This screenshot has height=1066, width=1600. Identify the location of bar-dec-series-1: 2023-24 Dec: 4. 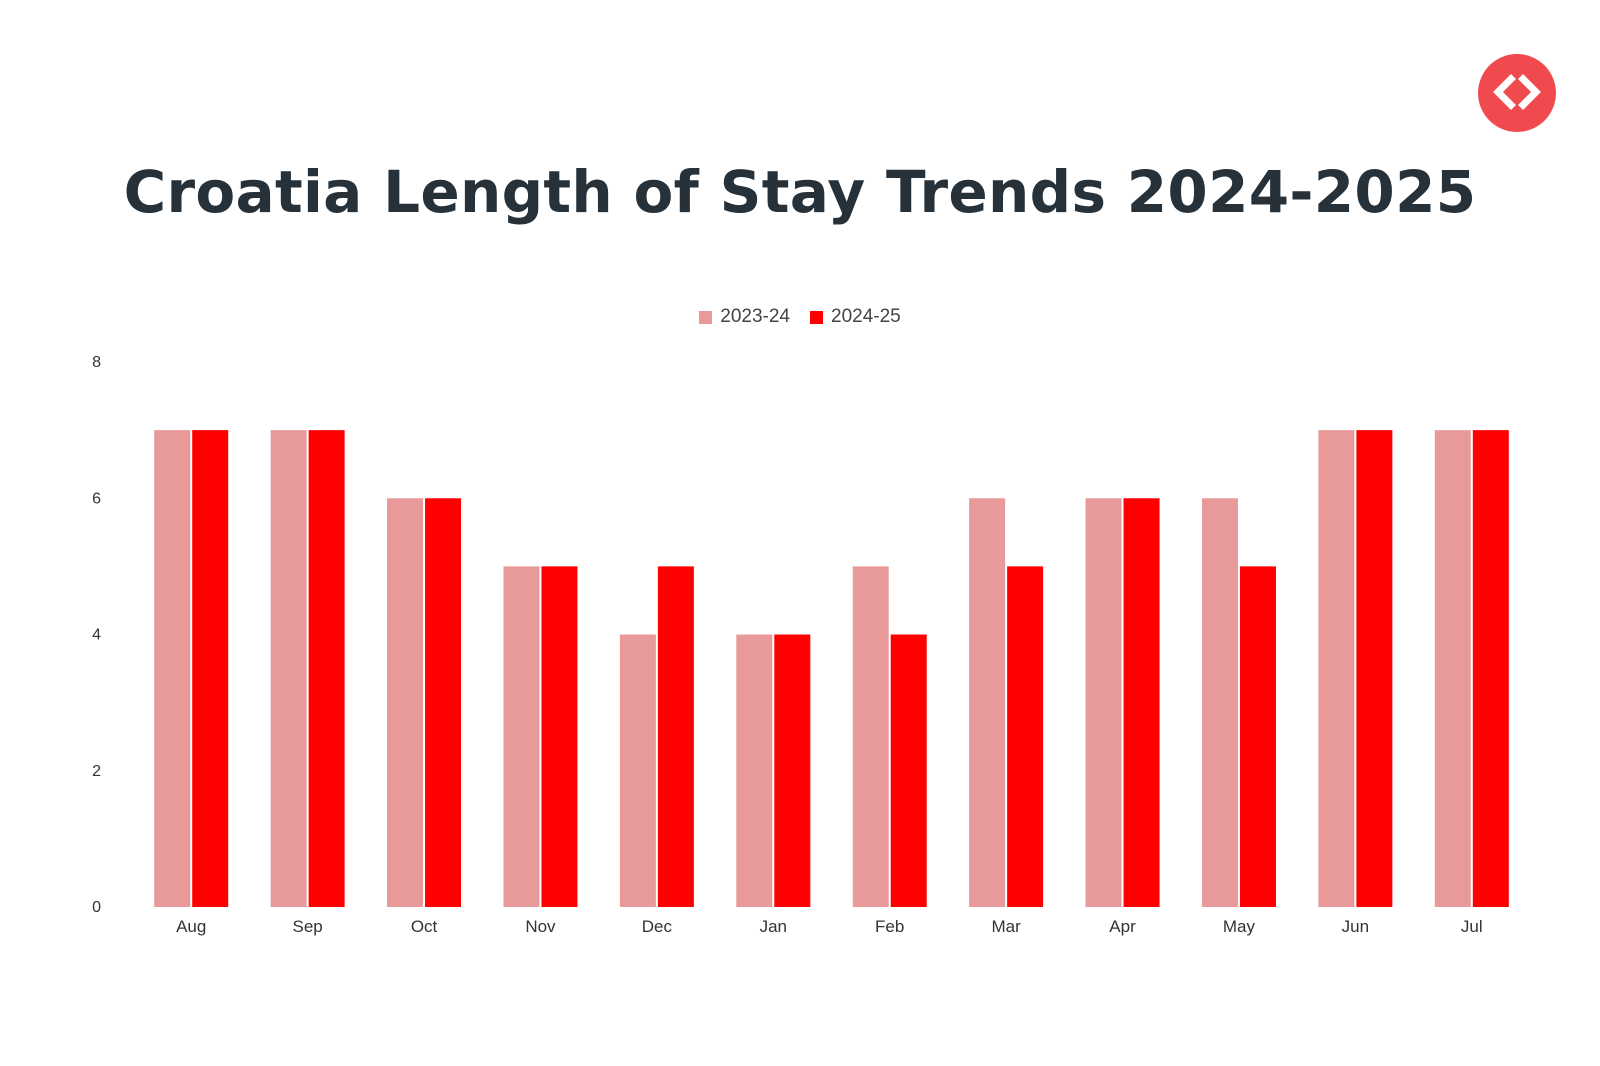
(637, 770).